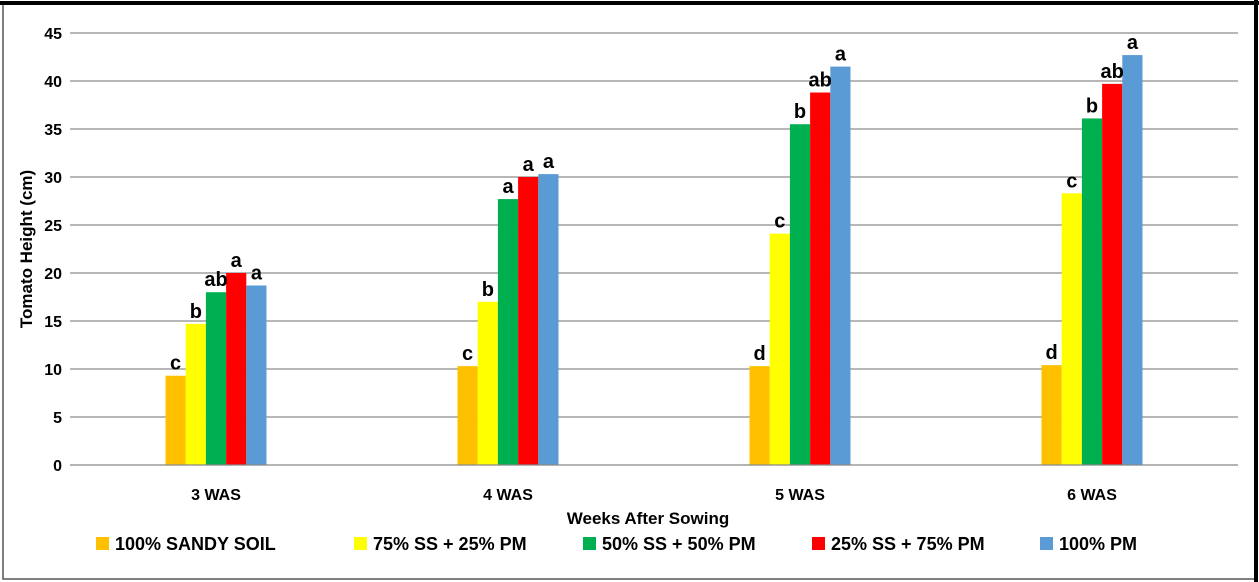  Describe the element at coordinates (759, 354) in the screenshot. I see `bar-label-1-3: d` at that location.